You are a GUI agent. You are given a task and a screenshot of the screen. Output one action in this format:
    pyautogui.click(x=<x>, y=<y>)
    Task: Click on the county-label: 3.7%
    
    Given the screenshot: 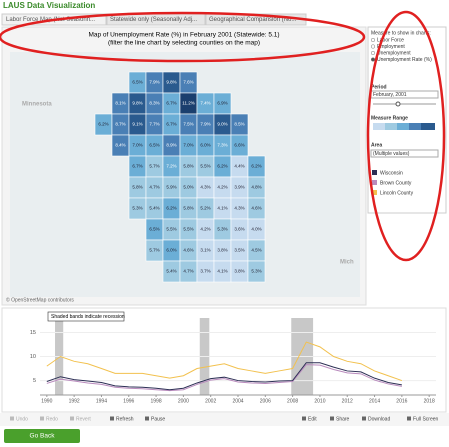 What is the action you would take?
    pyautogui.click(x=205, y=271)
    